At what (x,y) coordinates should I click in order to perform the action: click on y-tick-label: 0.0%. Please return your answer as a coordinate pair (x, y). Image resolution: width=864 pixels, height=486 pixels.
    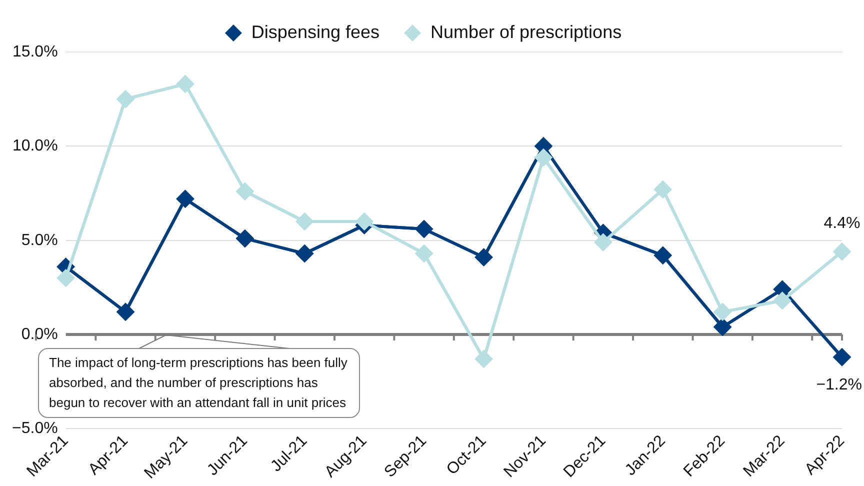
    Looking at the image, I should click on (39, 334).